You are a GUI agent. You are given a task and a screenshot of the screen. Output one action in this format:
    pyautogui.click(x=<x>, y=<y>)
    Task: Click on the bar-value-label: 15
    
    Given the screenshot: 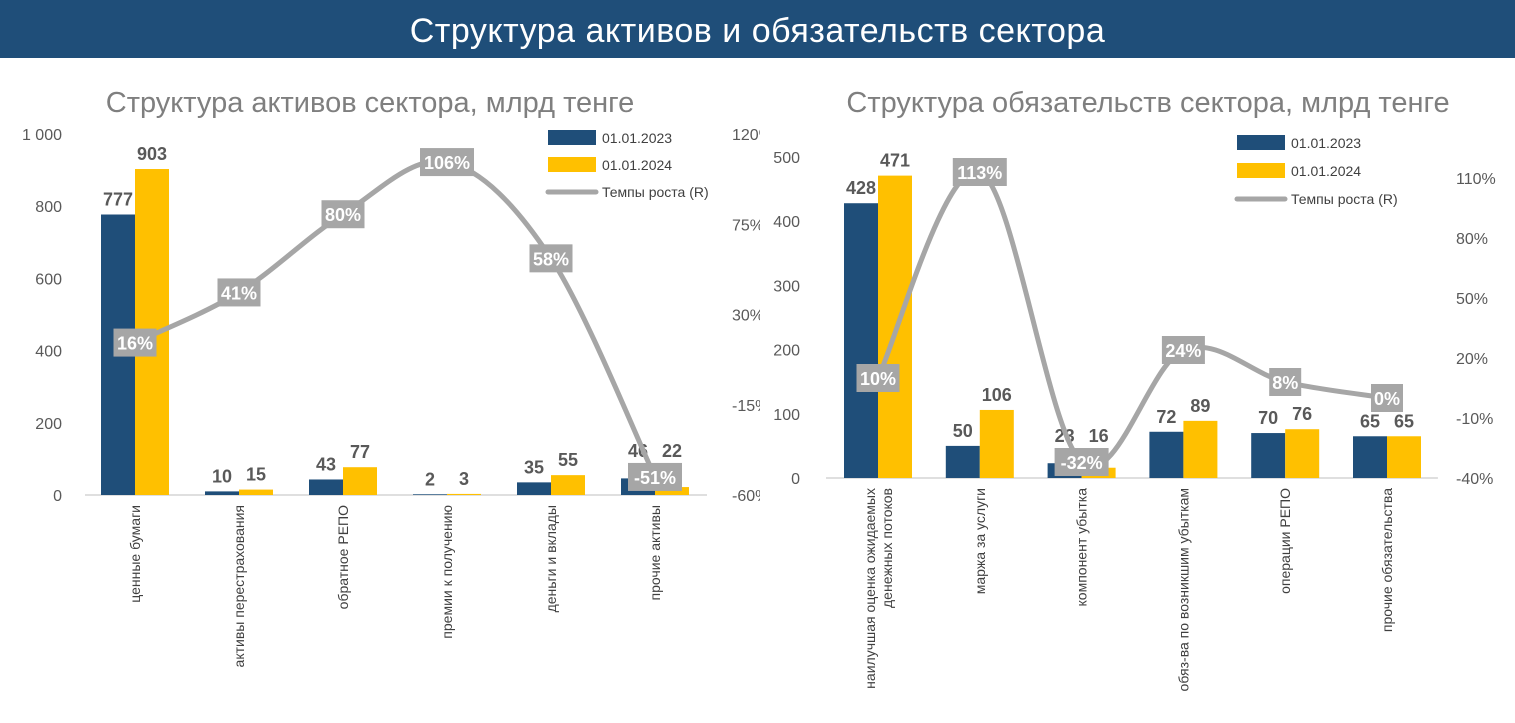 What is the action you would take?
    pyautogui.click(x=256, y=475)
    